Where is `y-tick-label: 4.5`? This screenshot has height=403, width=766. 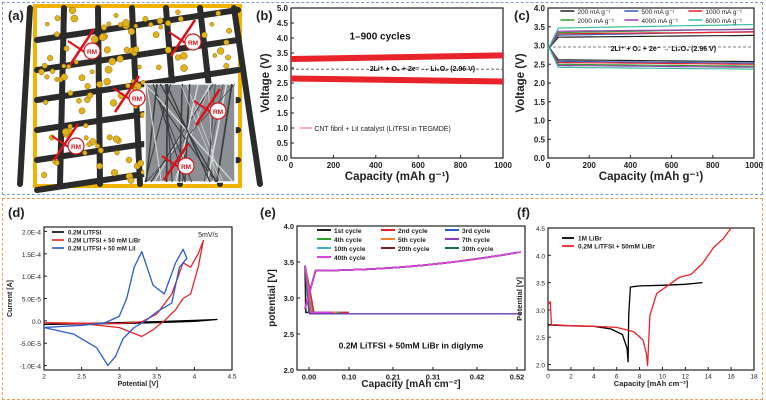
y-tick-label: 4.5 is located at coordinates (283, 23).